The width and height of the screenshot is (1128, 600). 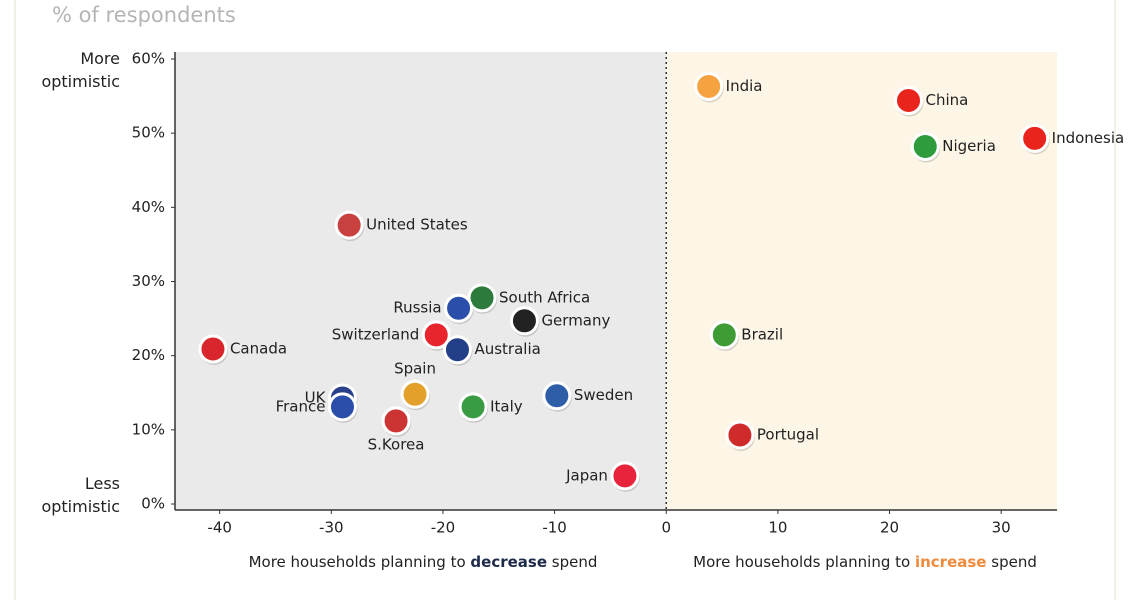 I want to click on point-label: Italy, so click(x=506, y=406).